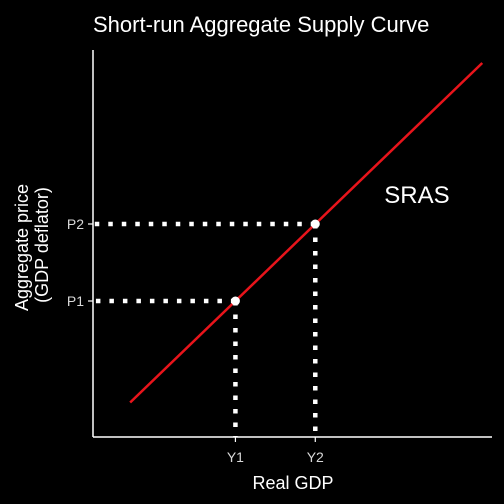  Describe the element at coordinates (261, 24) in the screenshot. I see `chart-title: Short-run Aggregate Supply Curve` at that location.